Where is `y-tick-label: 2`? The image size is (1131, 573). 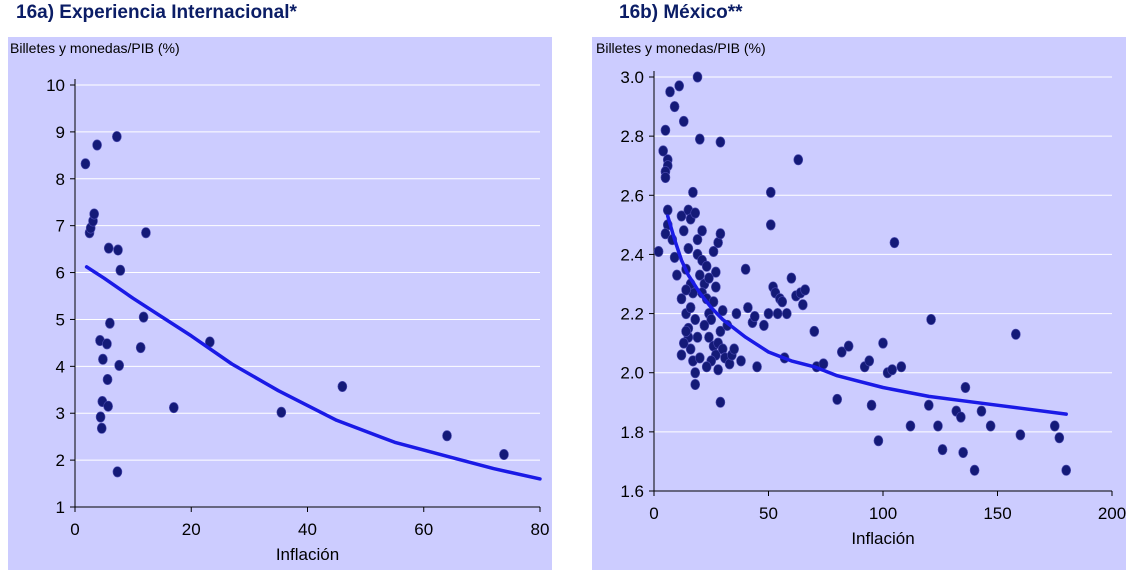
y-tick-label: 2 is located at coordinates (60, 460).